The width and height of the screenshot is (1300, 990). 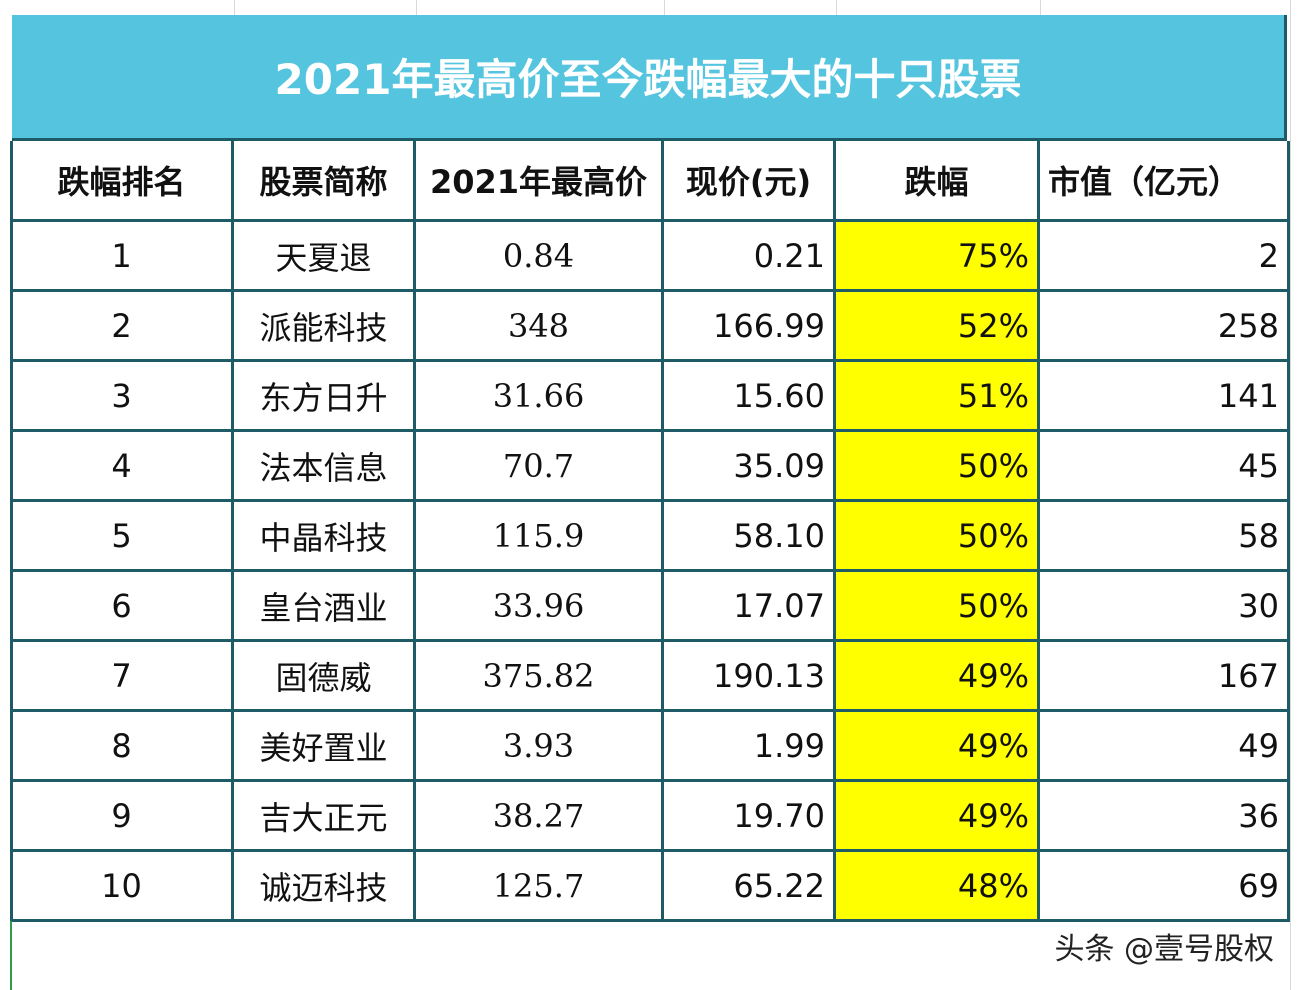 What do you see at coordinates (938, 327) in the screenshot?
I see `table-cell: 52%` at bounding box center [938, 327].